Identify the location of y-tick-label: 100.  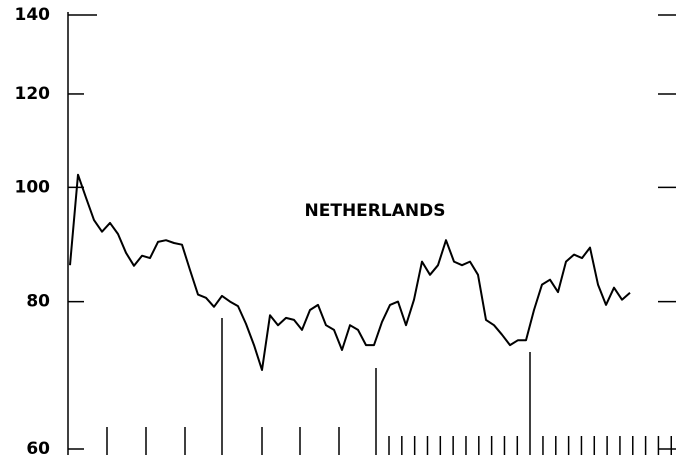
(33, 187).